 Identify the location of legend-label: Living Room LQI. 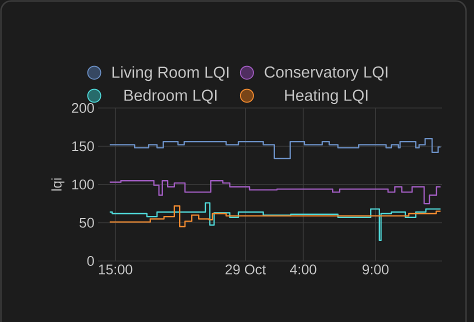
(170, 74).